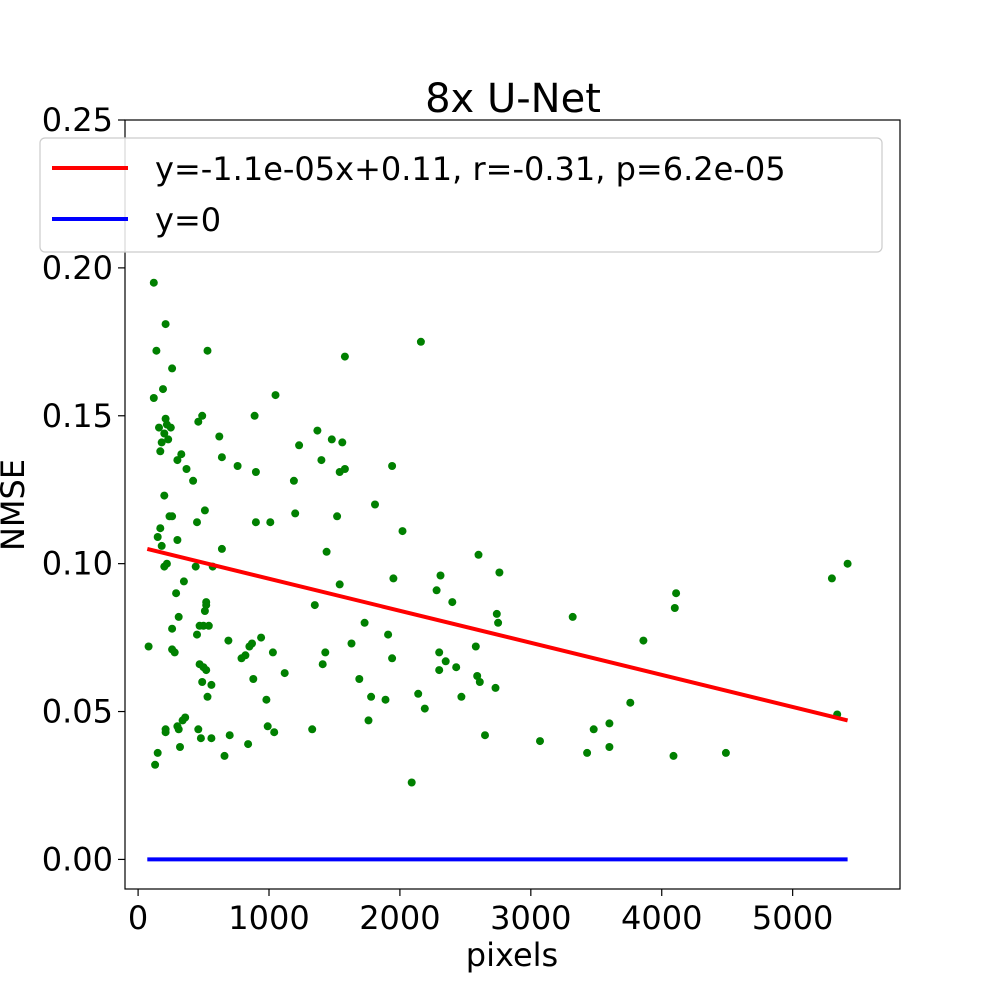 This screenshot has width=1000, height=1000. I want to click on y-tick-label: 0.20, so click(77, 268).